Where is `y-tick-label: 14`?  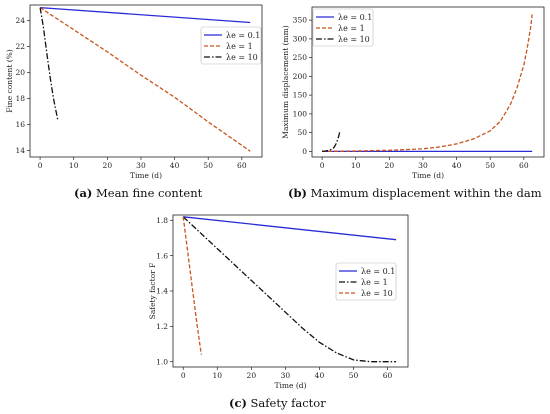 y-tick-label: 14 is located at coordinates (20, 150).